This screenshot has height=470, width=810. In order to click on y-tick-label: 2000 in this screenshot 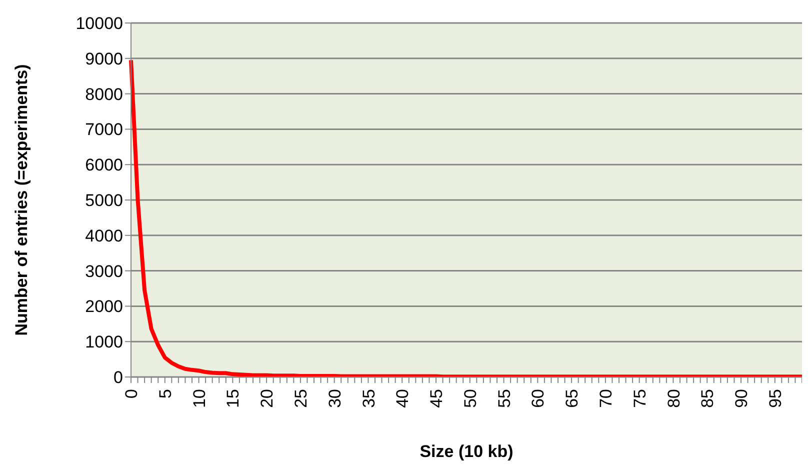, I will do `click(104, 306)`.